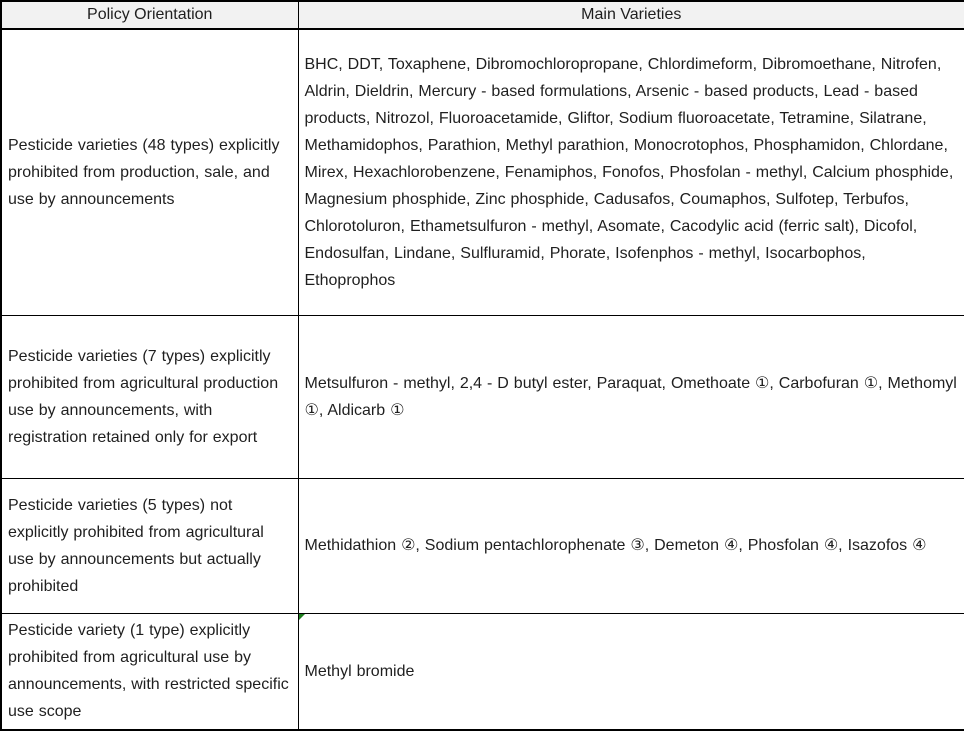  What do you see at coordinates (630, 15) in the screenshot?
I see `column-header-main-varieties: Main Varieties` at bounding box center [630, 15].